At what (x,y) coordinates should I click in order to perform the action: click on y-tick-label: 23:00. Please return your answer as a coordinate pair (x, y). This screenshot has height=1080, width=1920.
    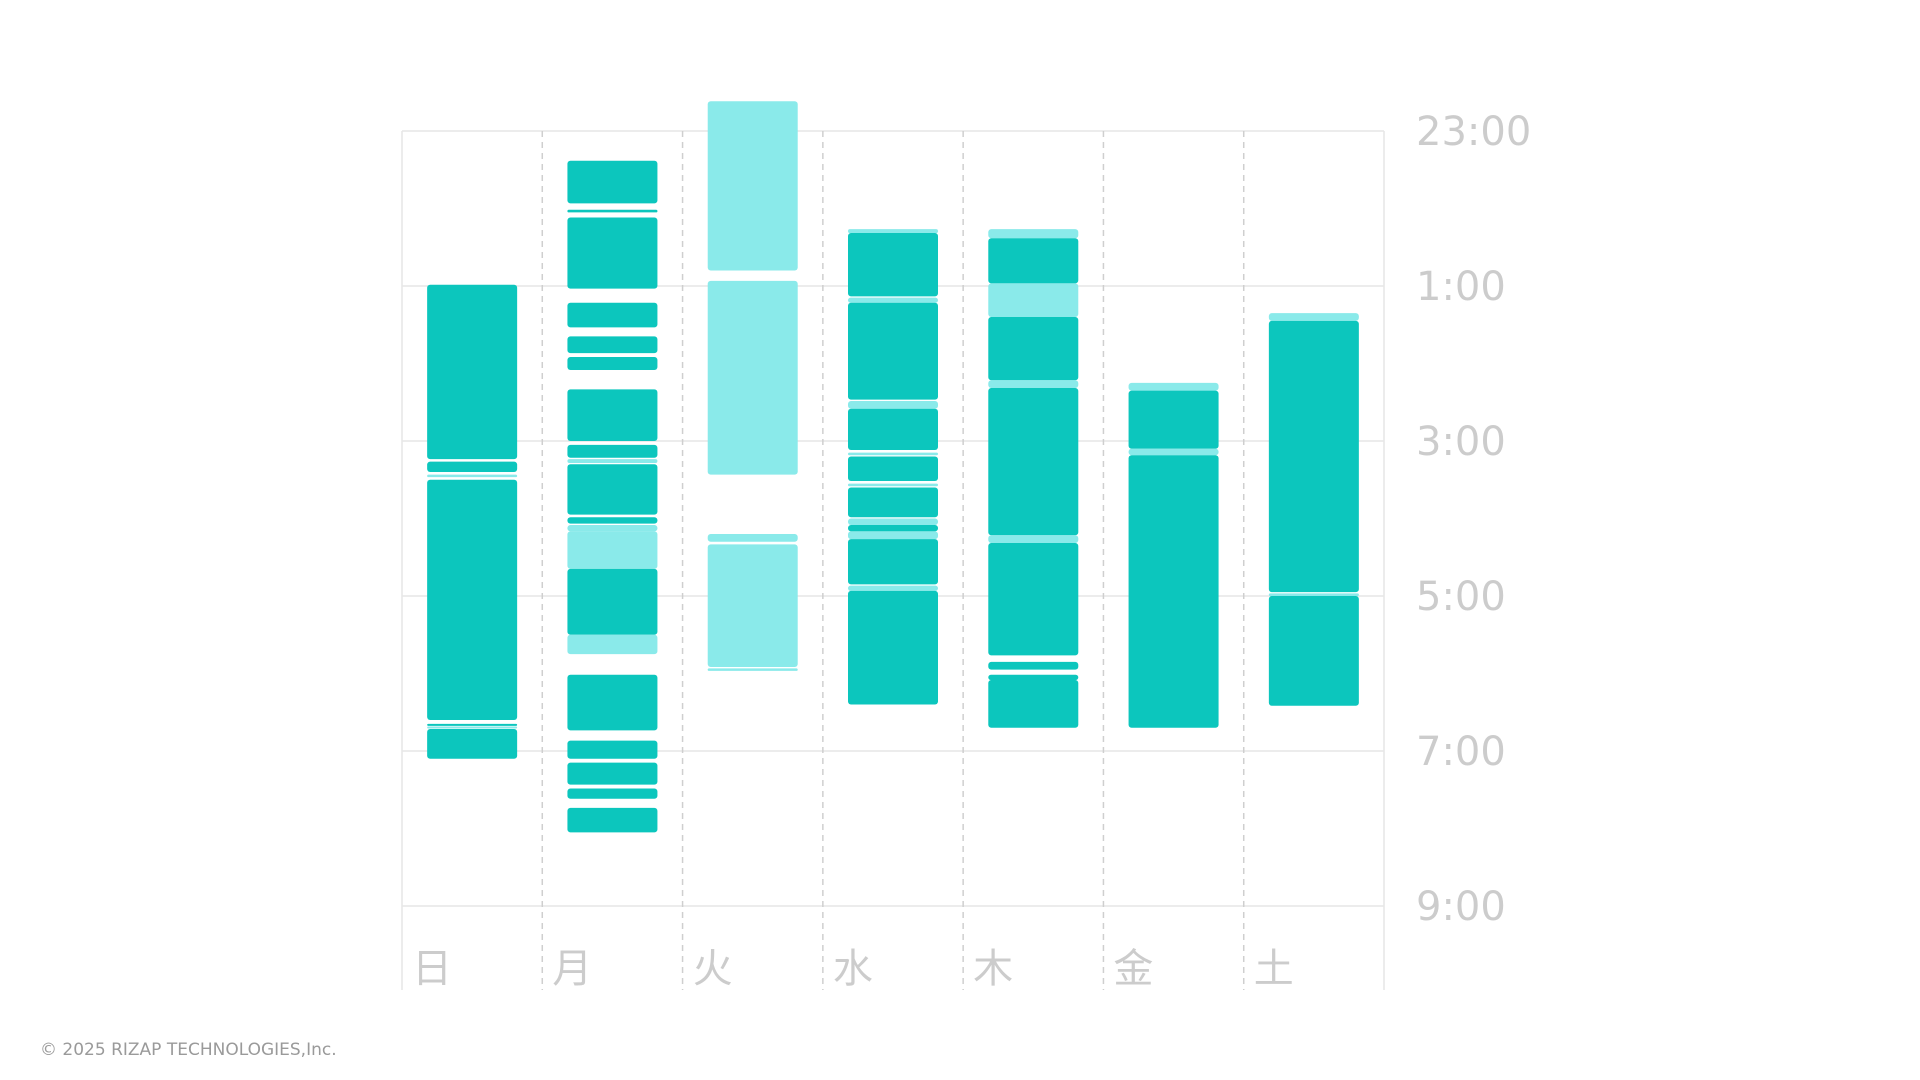
    Looking at the image, I should click on (1473, 132).